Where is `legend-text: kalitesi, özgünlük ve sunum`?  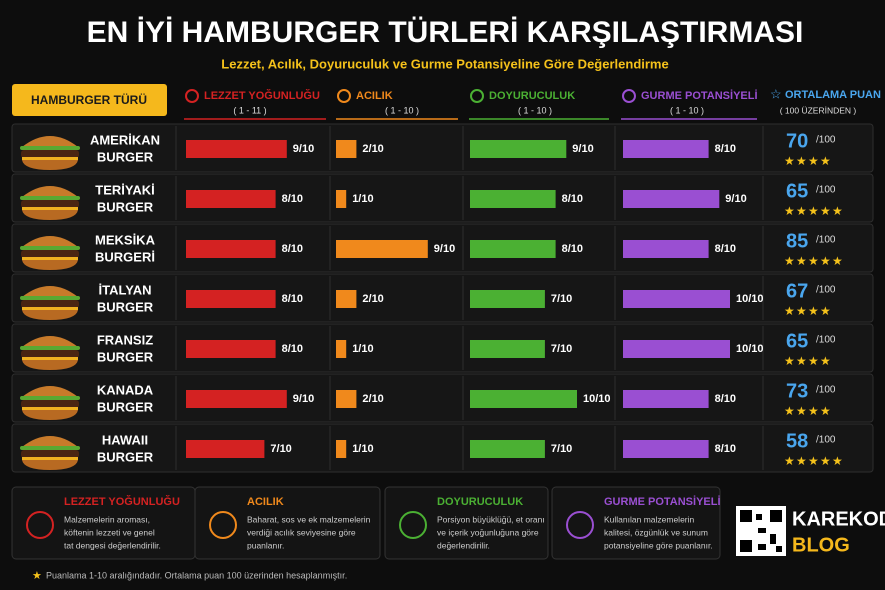
legend-text: kalitesi, özgünlük ve sunum is located at coordinates (656, 532).